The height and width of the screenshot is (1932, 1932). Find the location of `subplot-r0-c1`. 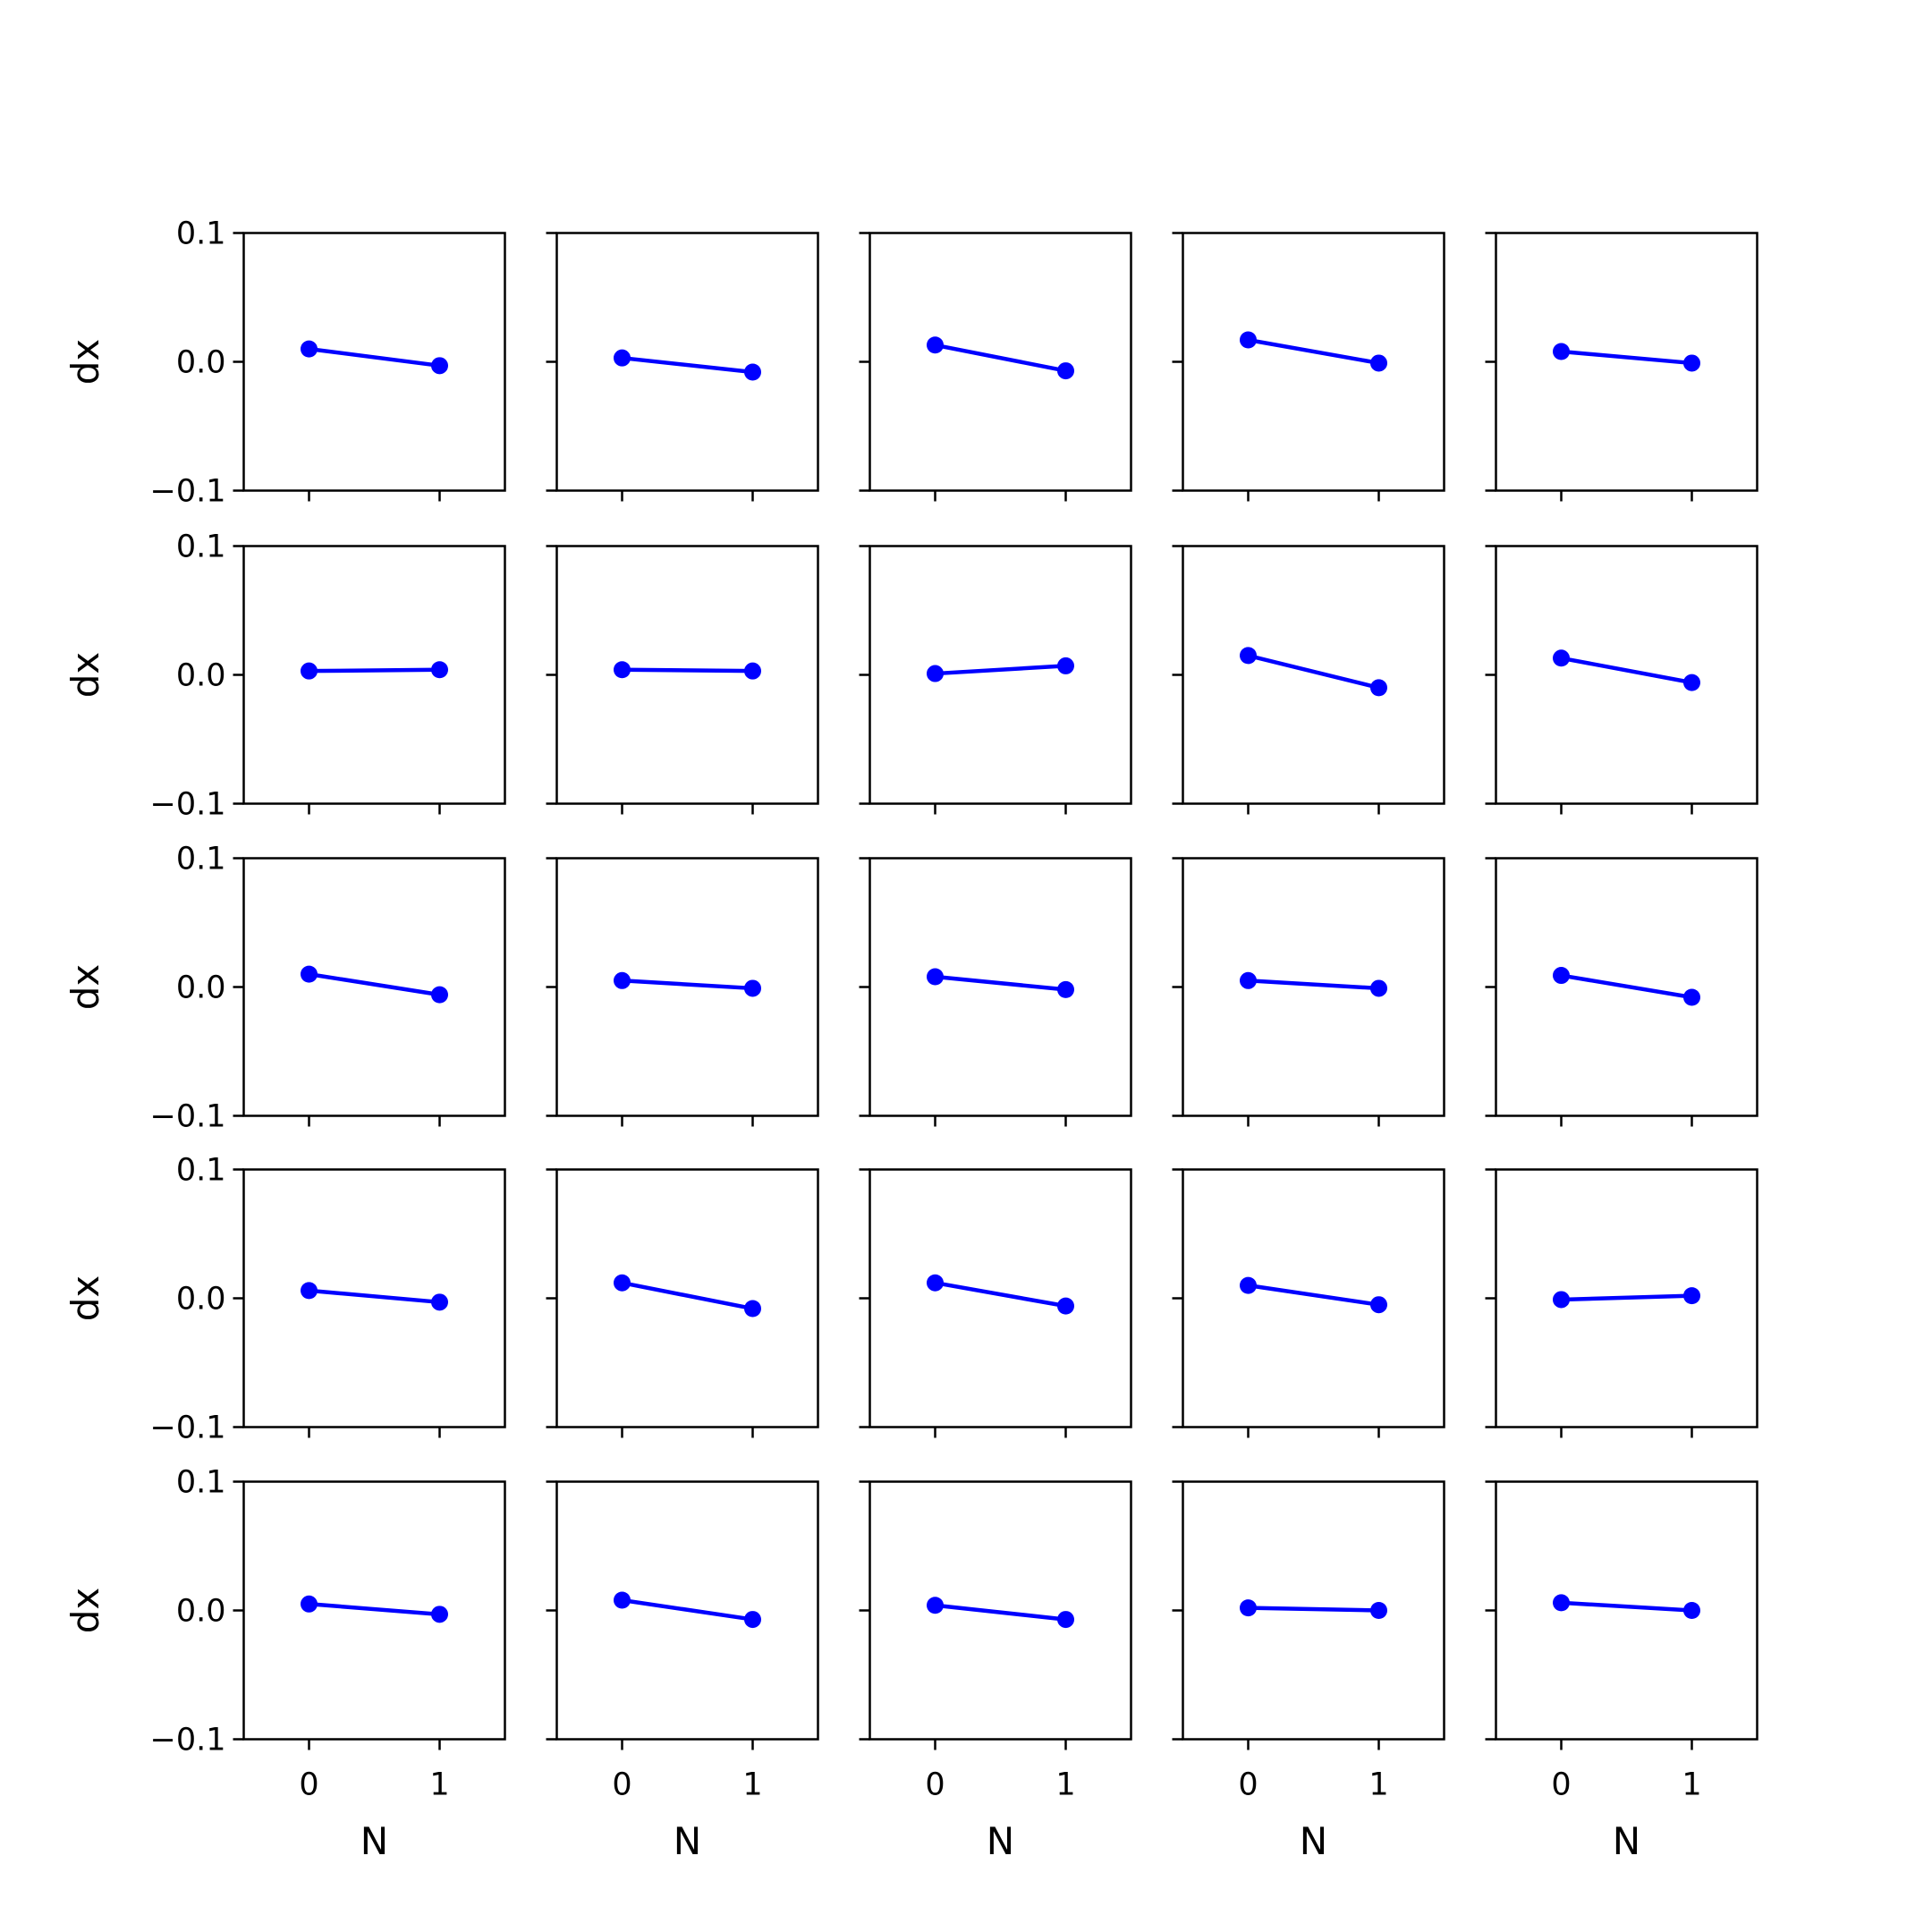

subplot-r0-c1 is located at coordinates (682, 367).